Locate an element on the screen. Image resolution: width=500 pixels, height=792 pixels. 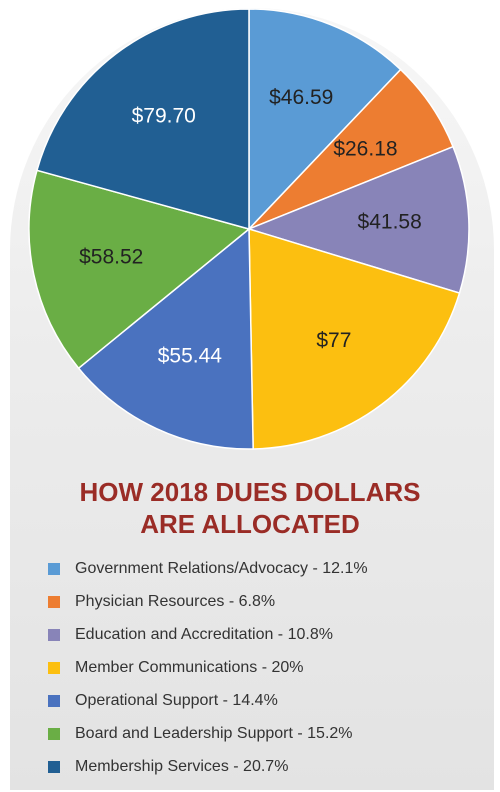
legend-label: Board and Leadership Support - 15.2% is located at coordinates (214, 733).